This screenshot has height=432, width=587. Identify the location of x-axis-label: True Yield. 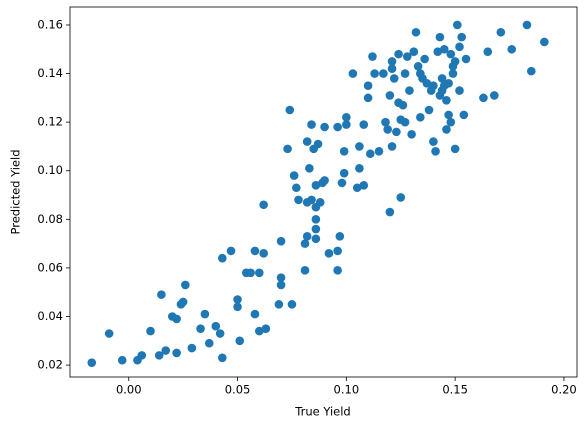
(322, 412).